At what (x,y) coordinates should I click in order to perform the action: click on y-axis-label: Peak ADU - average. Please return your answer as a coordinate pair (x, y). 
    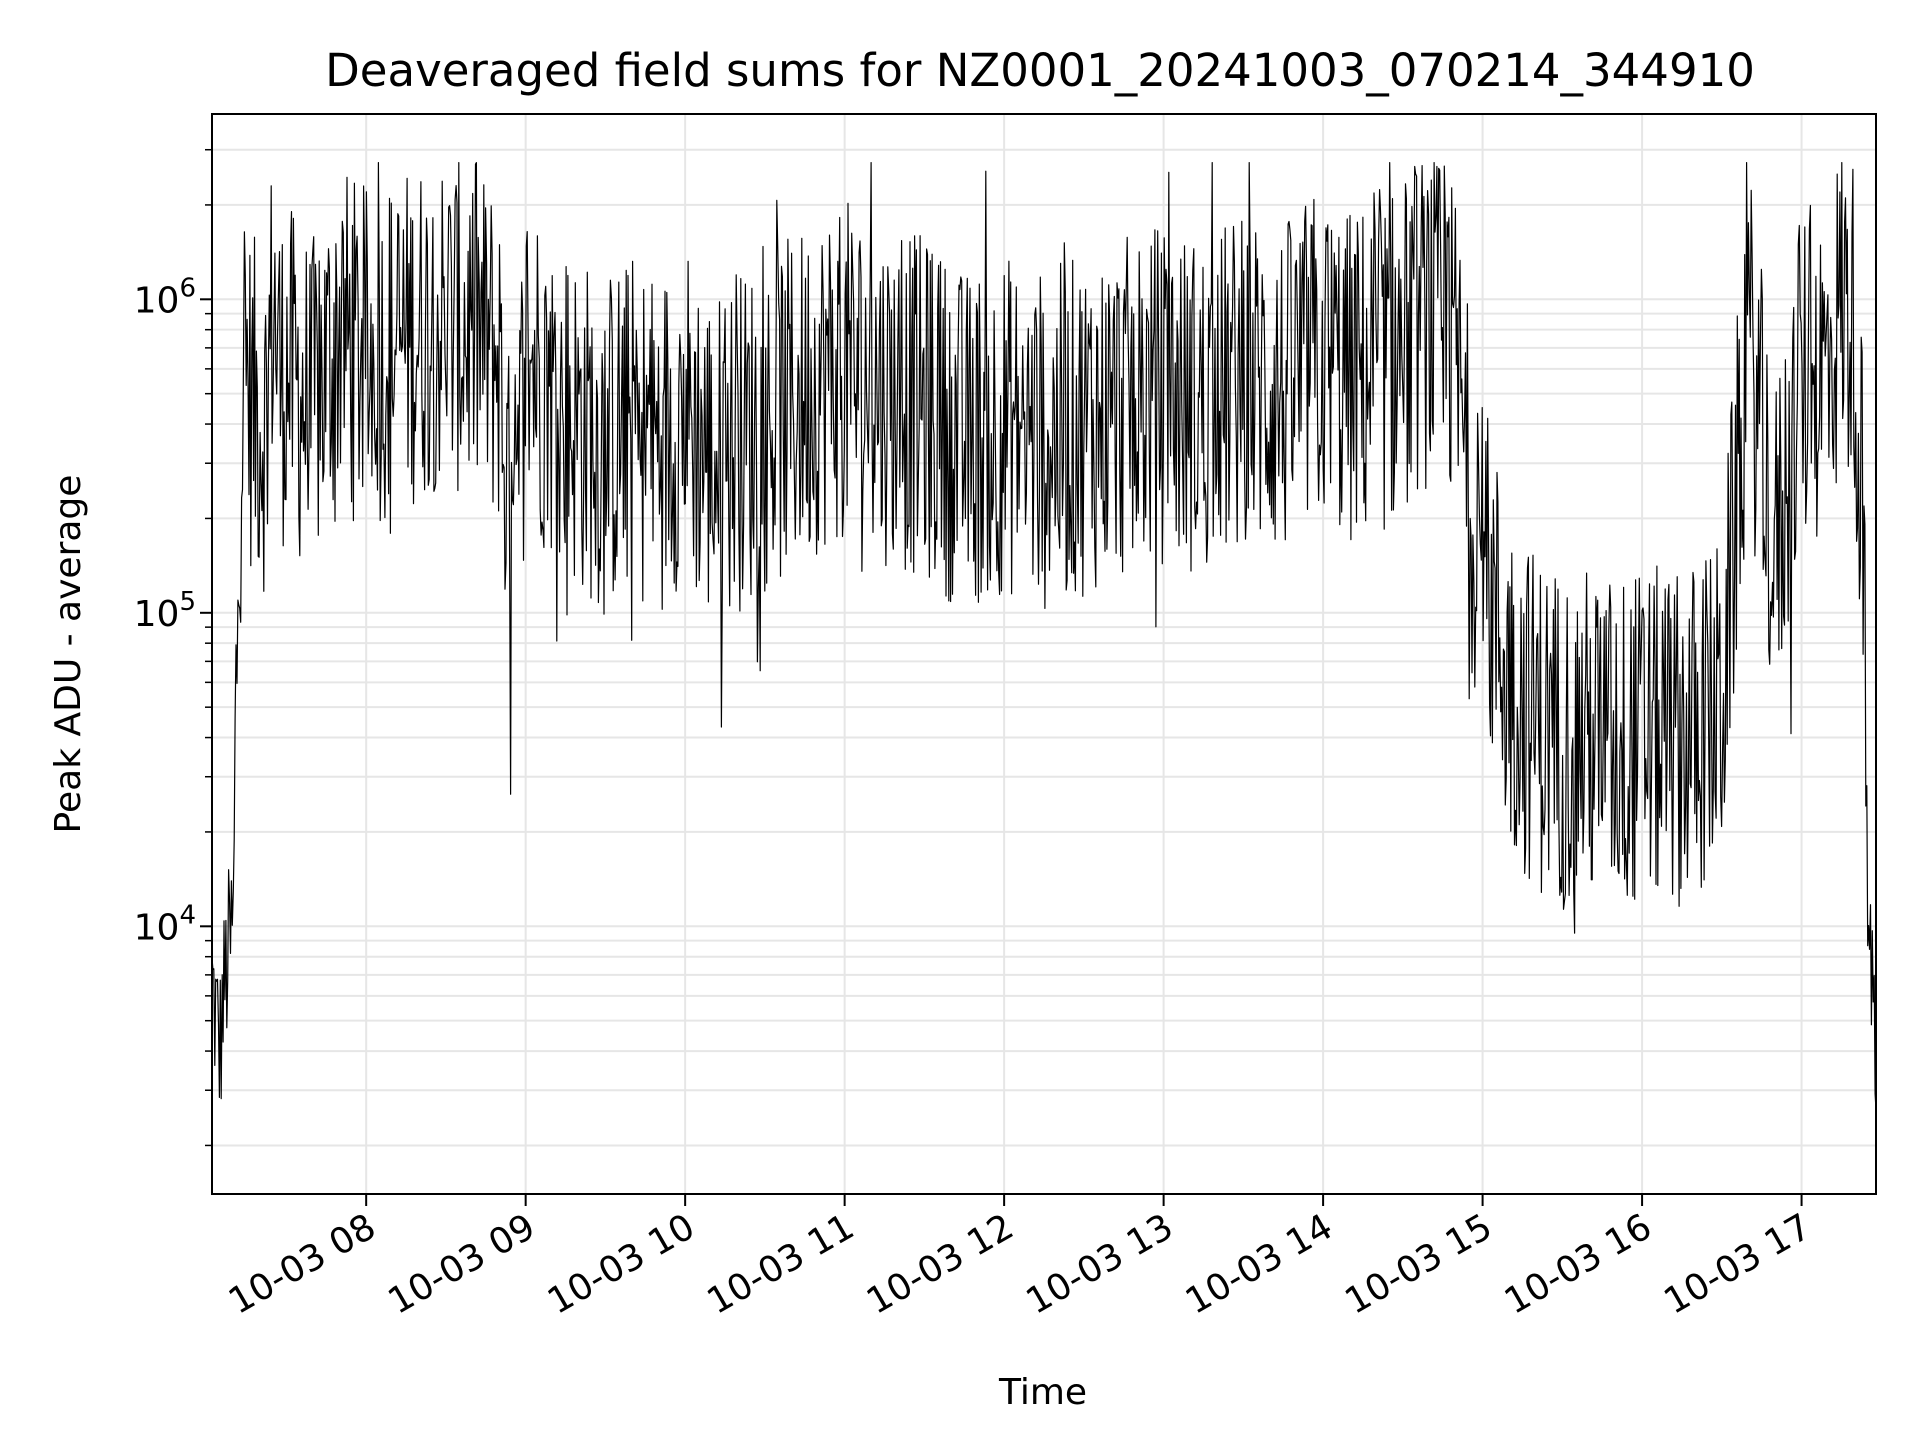
    Looking at the image, I should click on (68, 654).